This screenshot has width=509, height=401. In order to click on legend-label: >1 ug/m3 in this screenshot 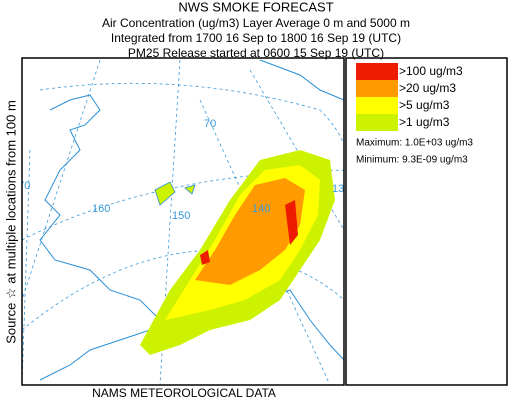, I will do `click(424, 122)`.